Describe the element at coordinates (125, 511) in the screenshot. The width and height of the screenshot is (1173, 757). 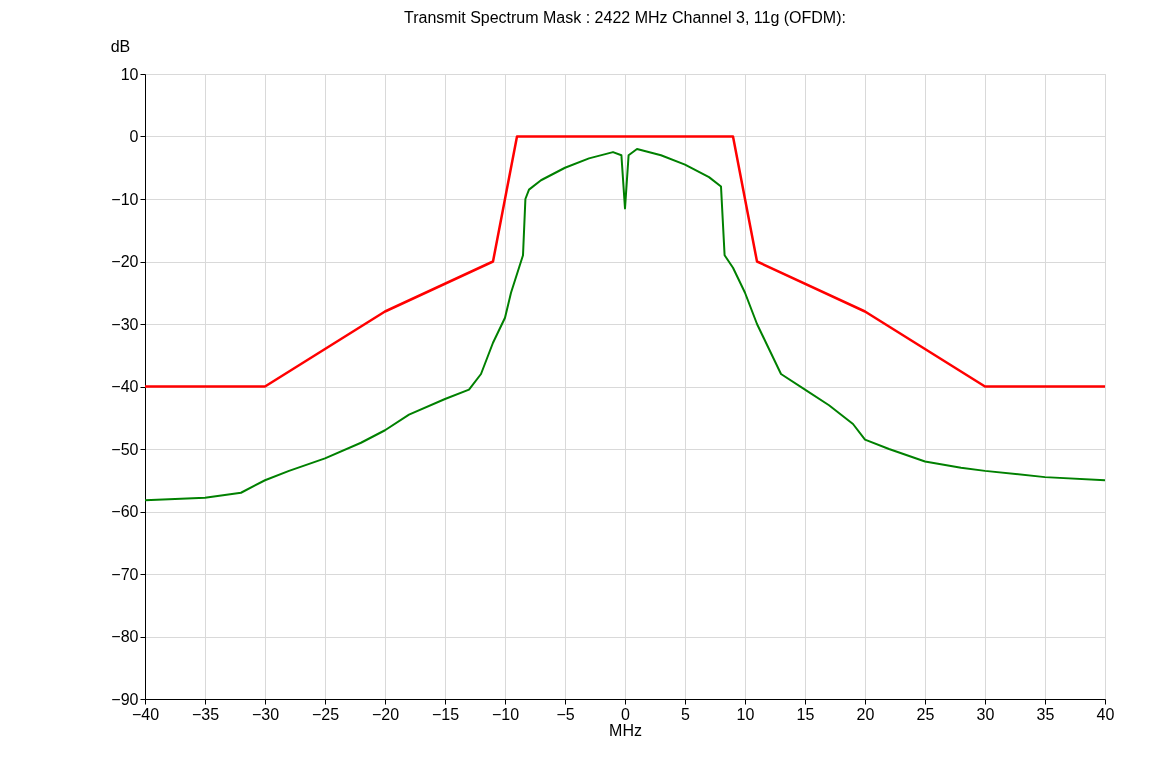
I see `y-tick-label: −60` at that location.